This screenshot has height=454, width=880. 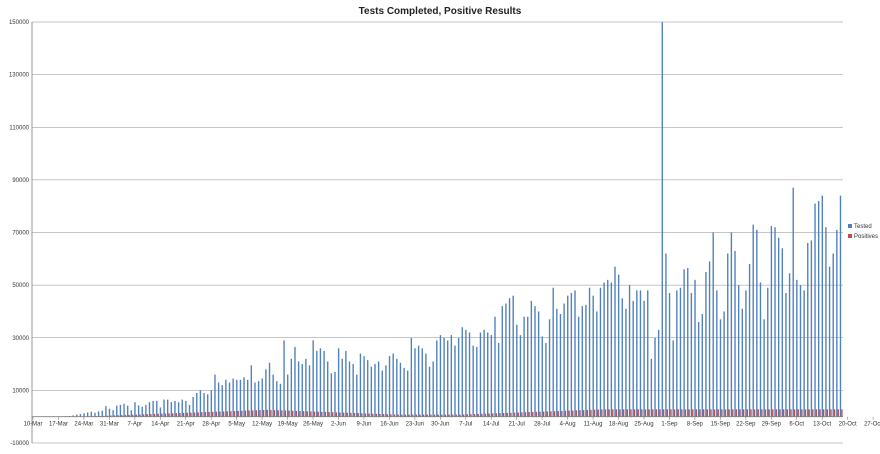 I want to click on x-tick-label: 19-May, so click(x=288, y=425).